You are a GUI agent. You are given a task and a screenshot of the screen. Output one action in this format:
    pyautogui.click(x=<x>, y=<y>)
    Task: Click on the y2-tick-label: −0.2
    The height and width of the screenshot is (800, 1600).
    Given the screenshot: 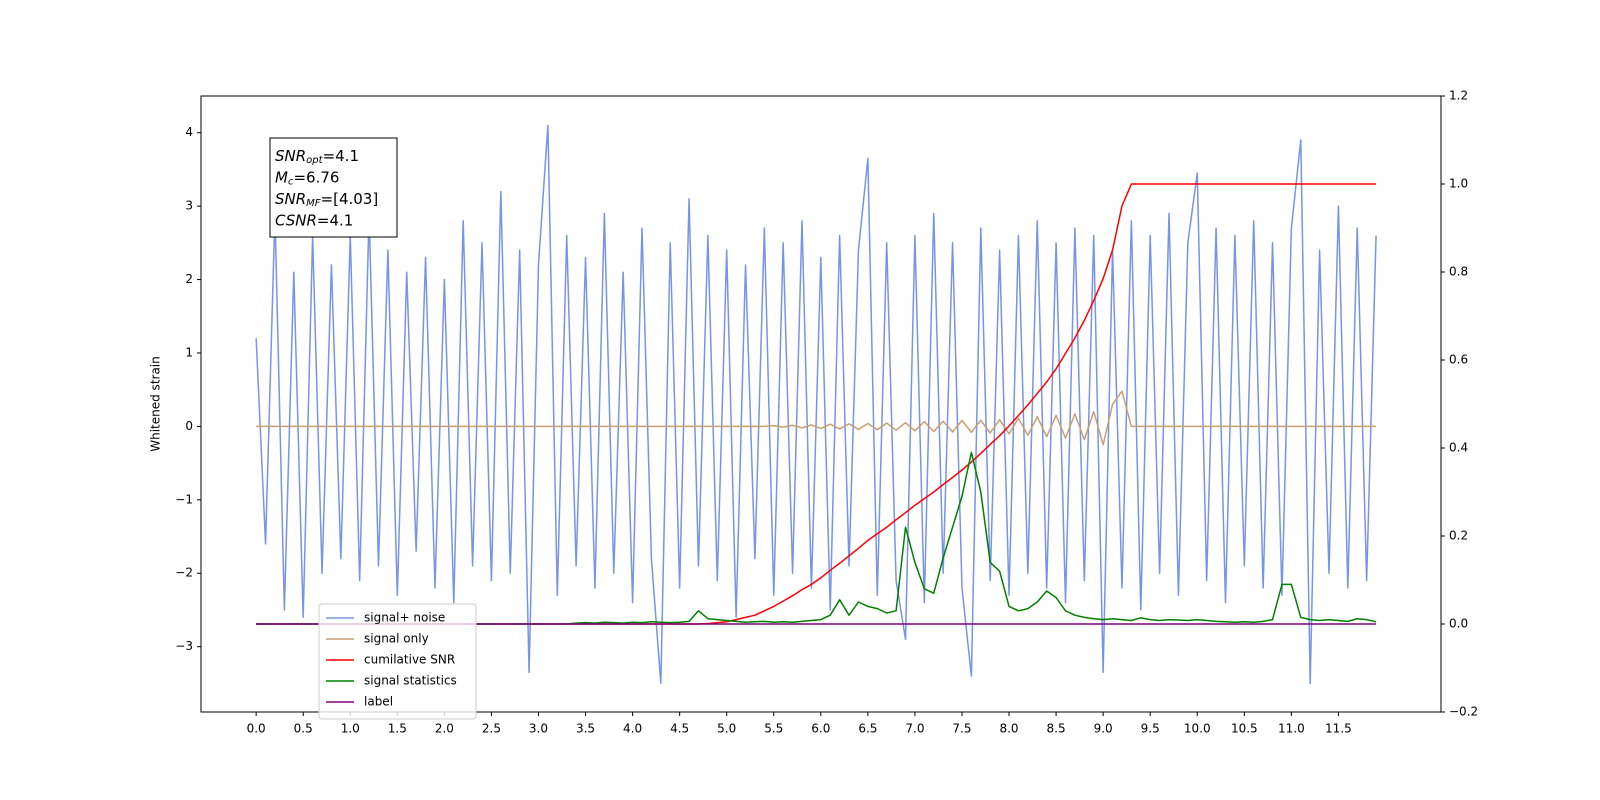 What is the action you would take?
    pyautogui.click(x=1463, y=712)
    